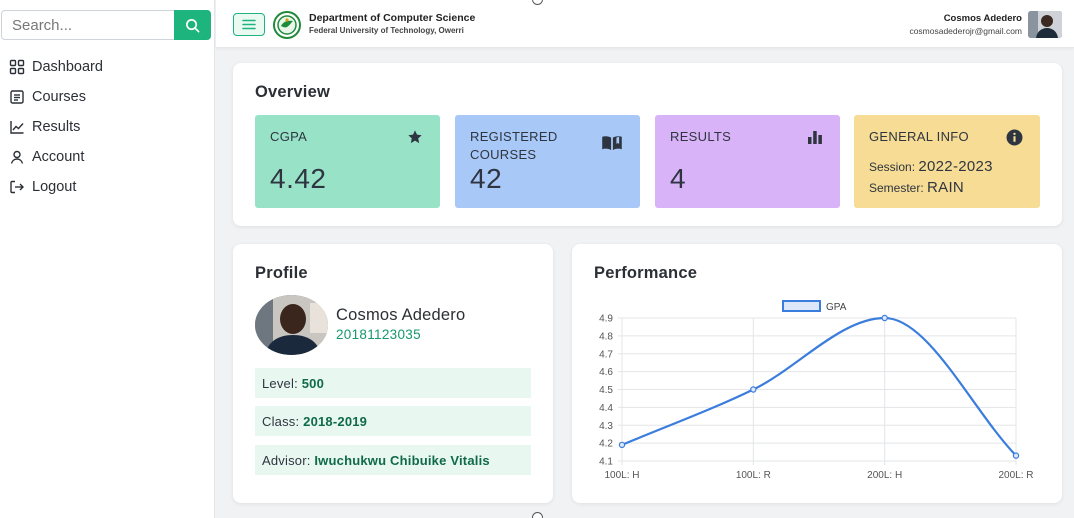 This screenshot has width=1074, height=518. Describe the element at coordinates (678, 178) in the screenshot. I see `results-value: 4` at that location.